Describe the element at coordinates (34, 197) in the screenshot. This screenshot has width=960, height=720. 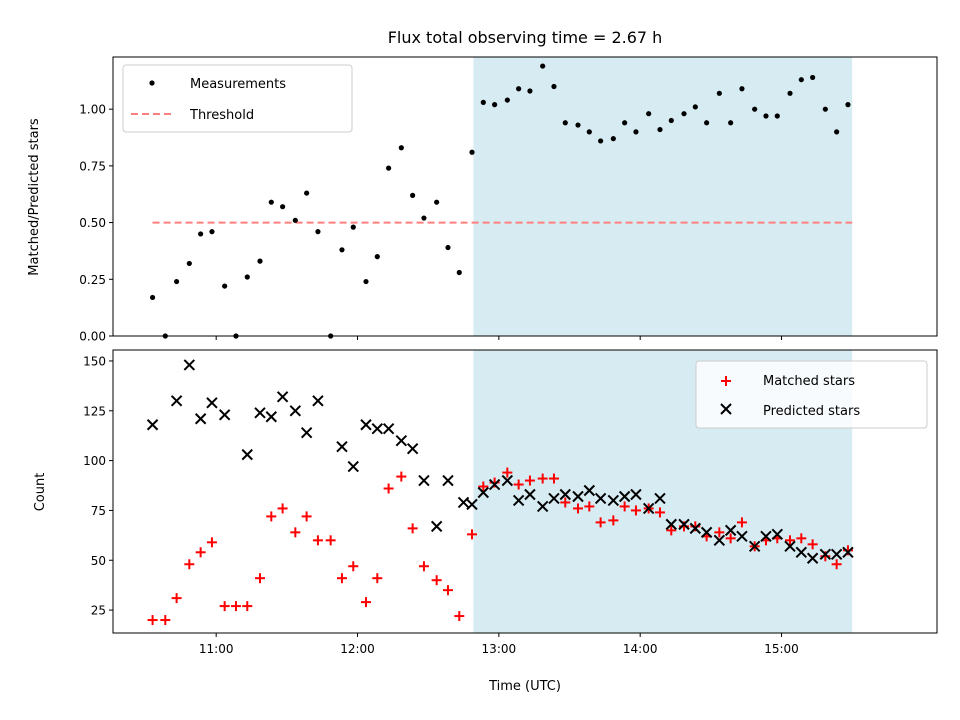
I see `ratio-y-axis-label: Matched/Predicted stars` at that location.